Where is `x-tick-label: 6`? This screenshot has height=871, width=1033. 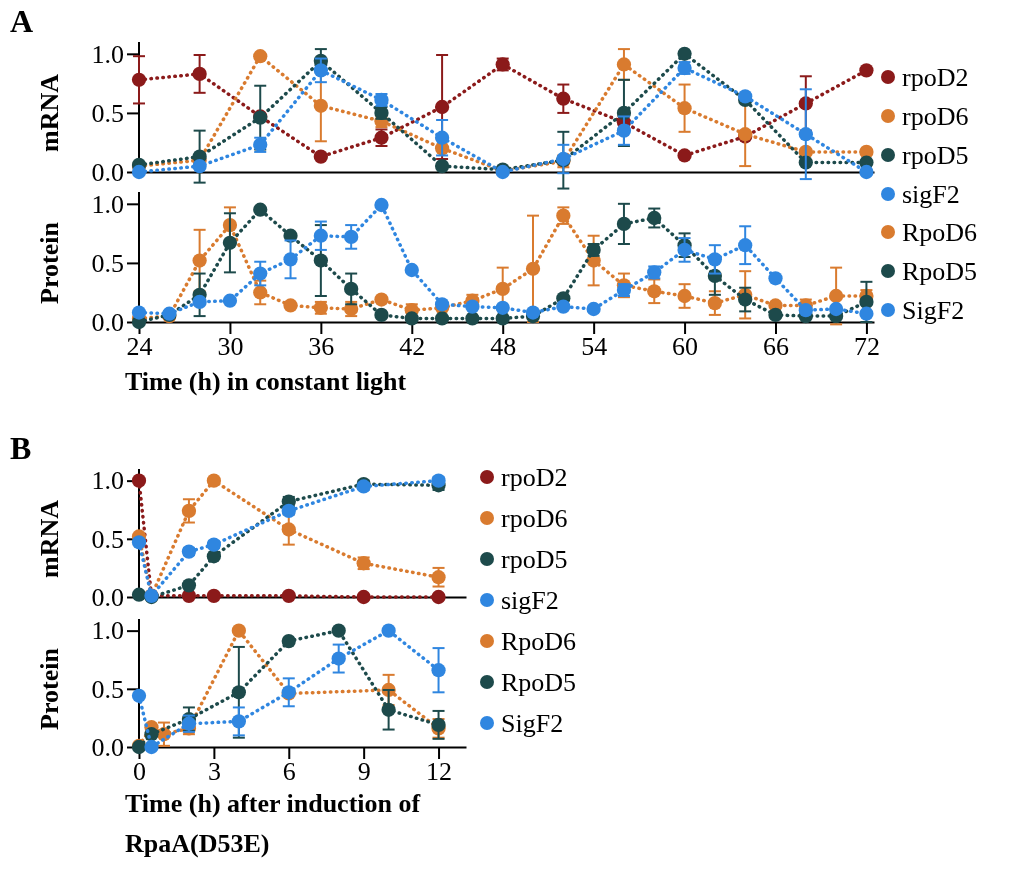 x-tick-label: 6 is located at coordinates (289, 772).